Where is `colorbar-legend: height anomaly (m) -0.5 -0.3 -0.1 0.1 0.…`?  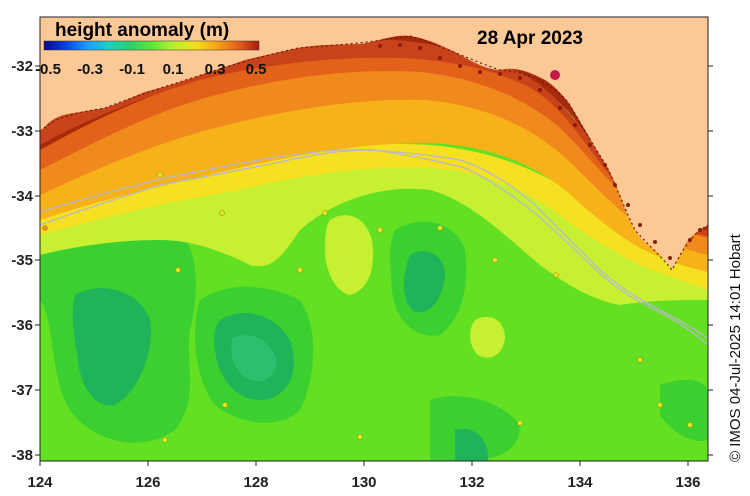 colorbar-legend: height anomaly (m) -0.5 -0.3 -0.1 0.1 0.… is located at coordinates (150, 49).